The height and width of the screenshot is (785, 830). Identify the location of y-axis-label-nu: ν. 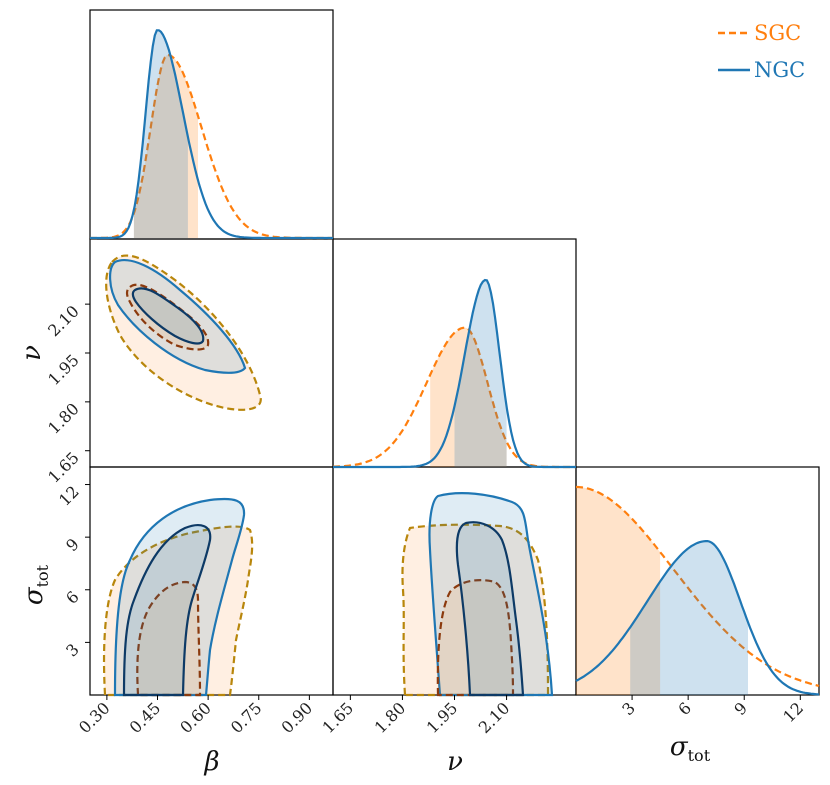
(32, 353).